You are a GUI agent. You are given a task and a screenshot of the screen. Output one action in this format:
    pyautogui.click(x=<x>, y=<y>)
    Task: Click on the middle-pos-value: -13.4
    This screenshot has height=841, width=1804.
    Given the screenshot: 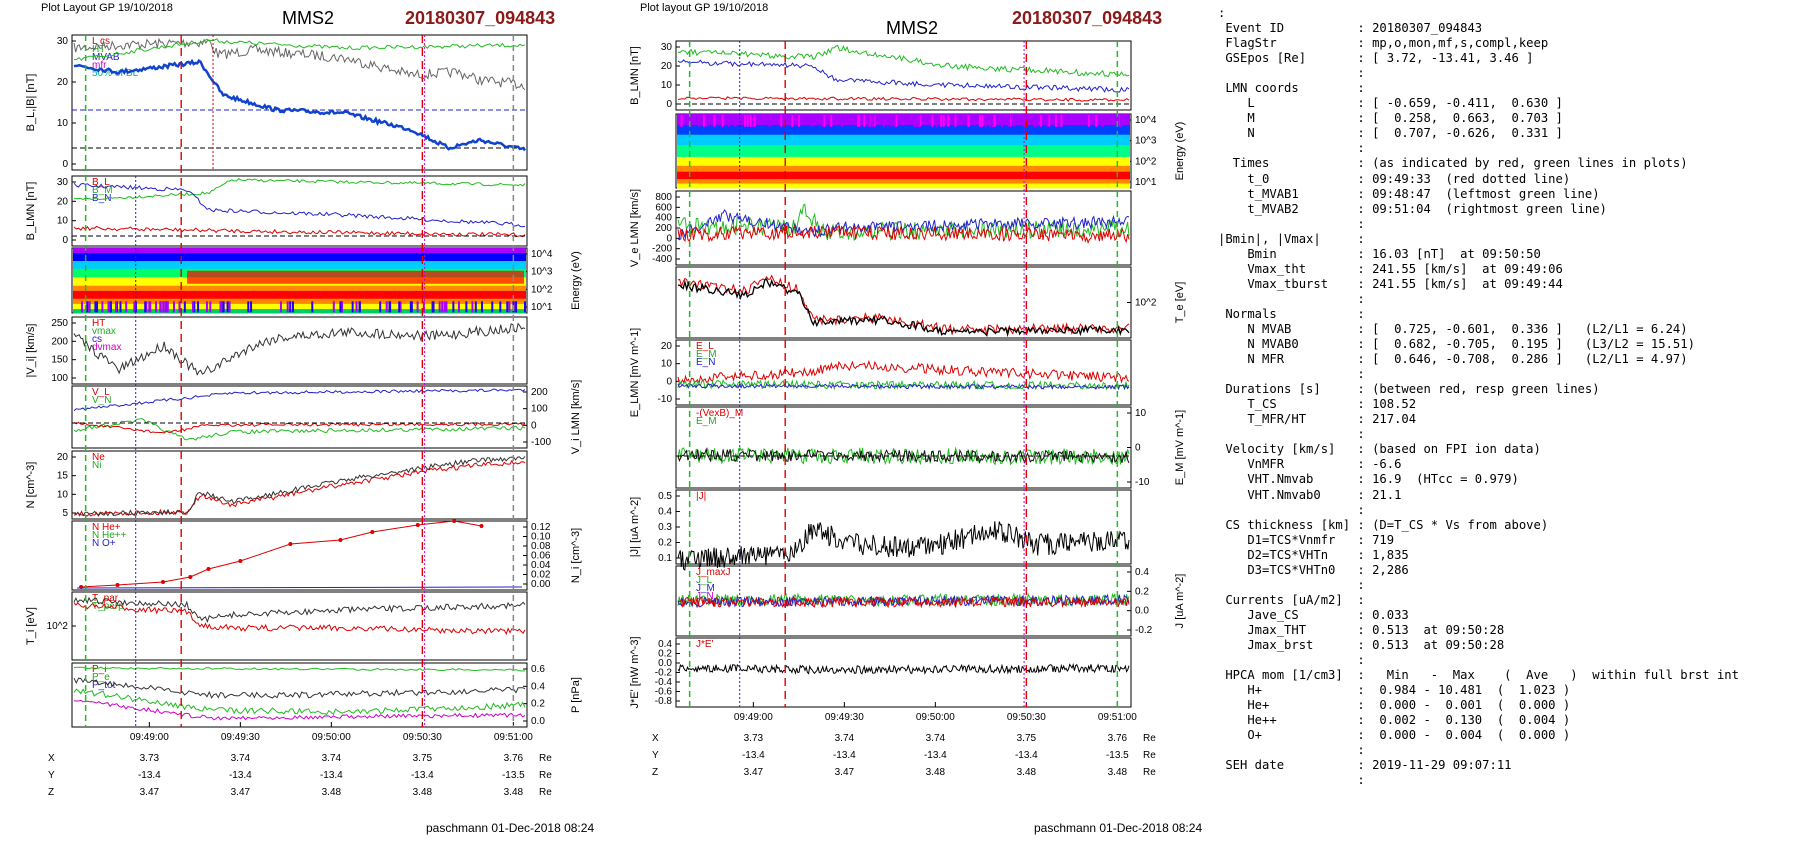 What is the action you would take?
    pyautogui.click(x=844, y=755)
    